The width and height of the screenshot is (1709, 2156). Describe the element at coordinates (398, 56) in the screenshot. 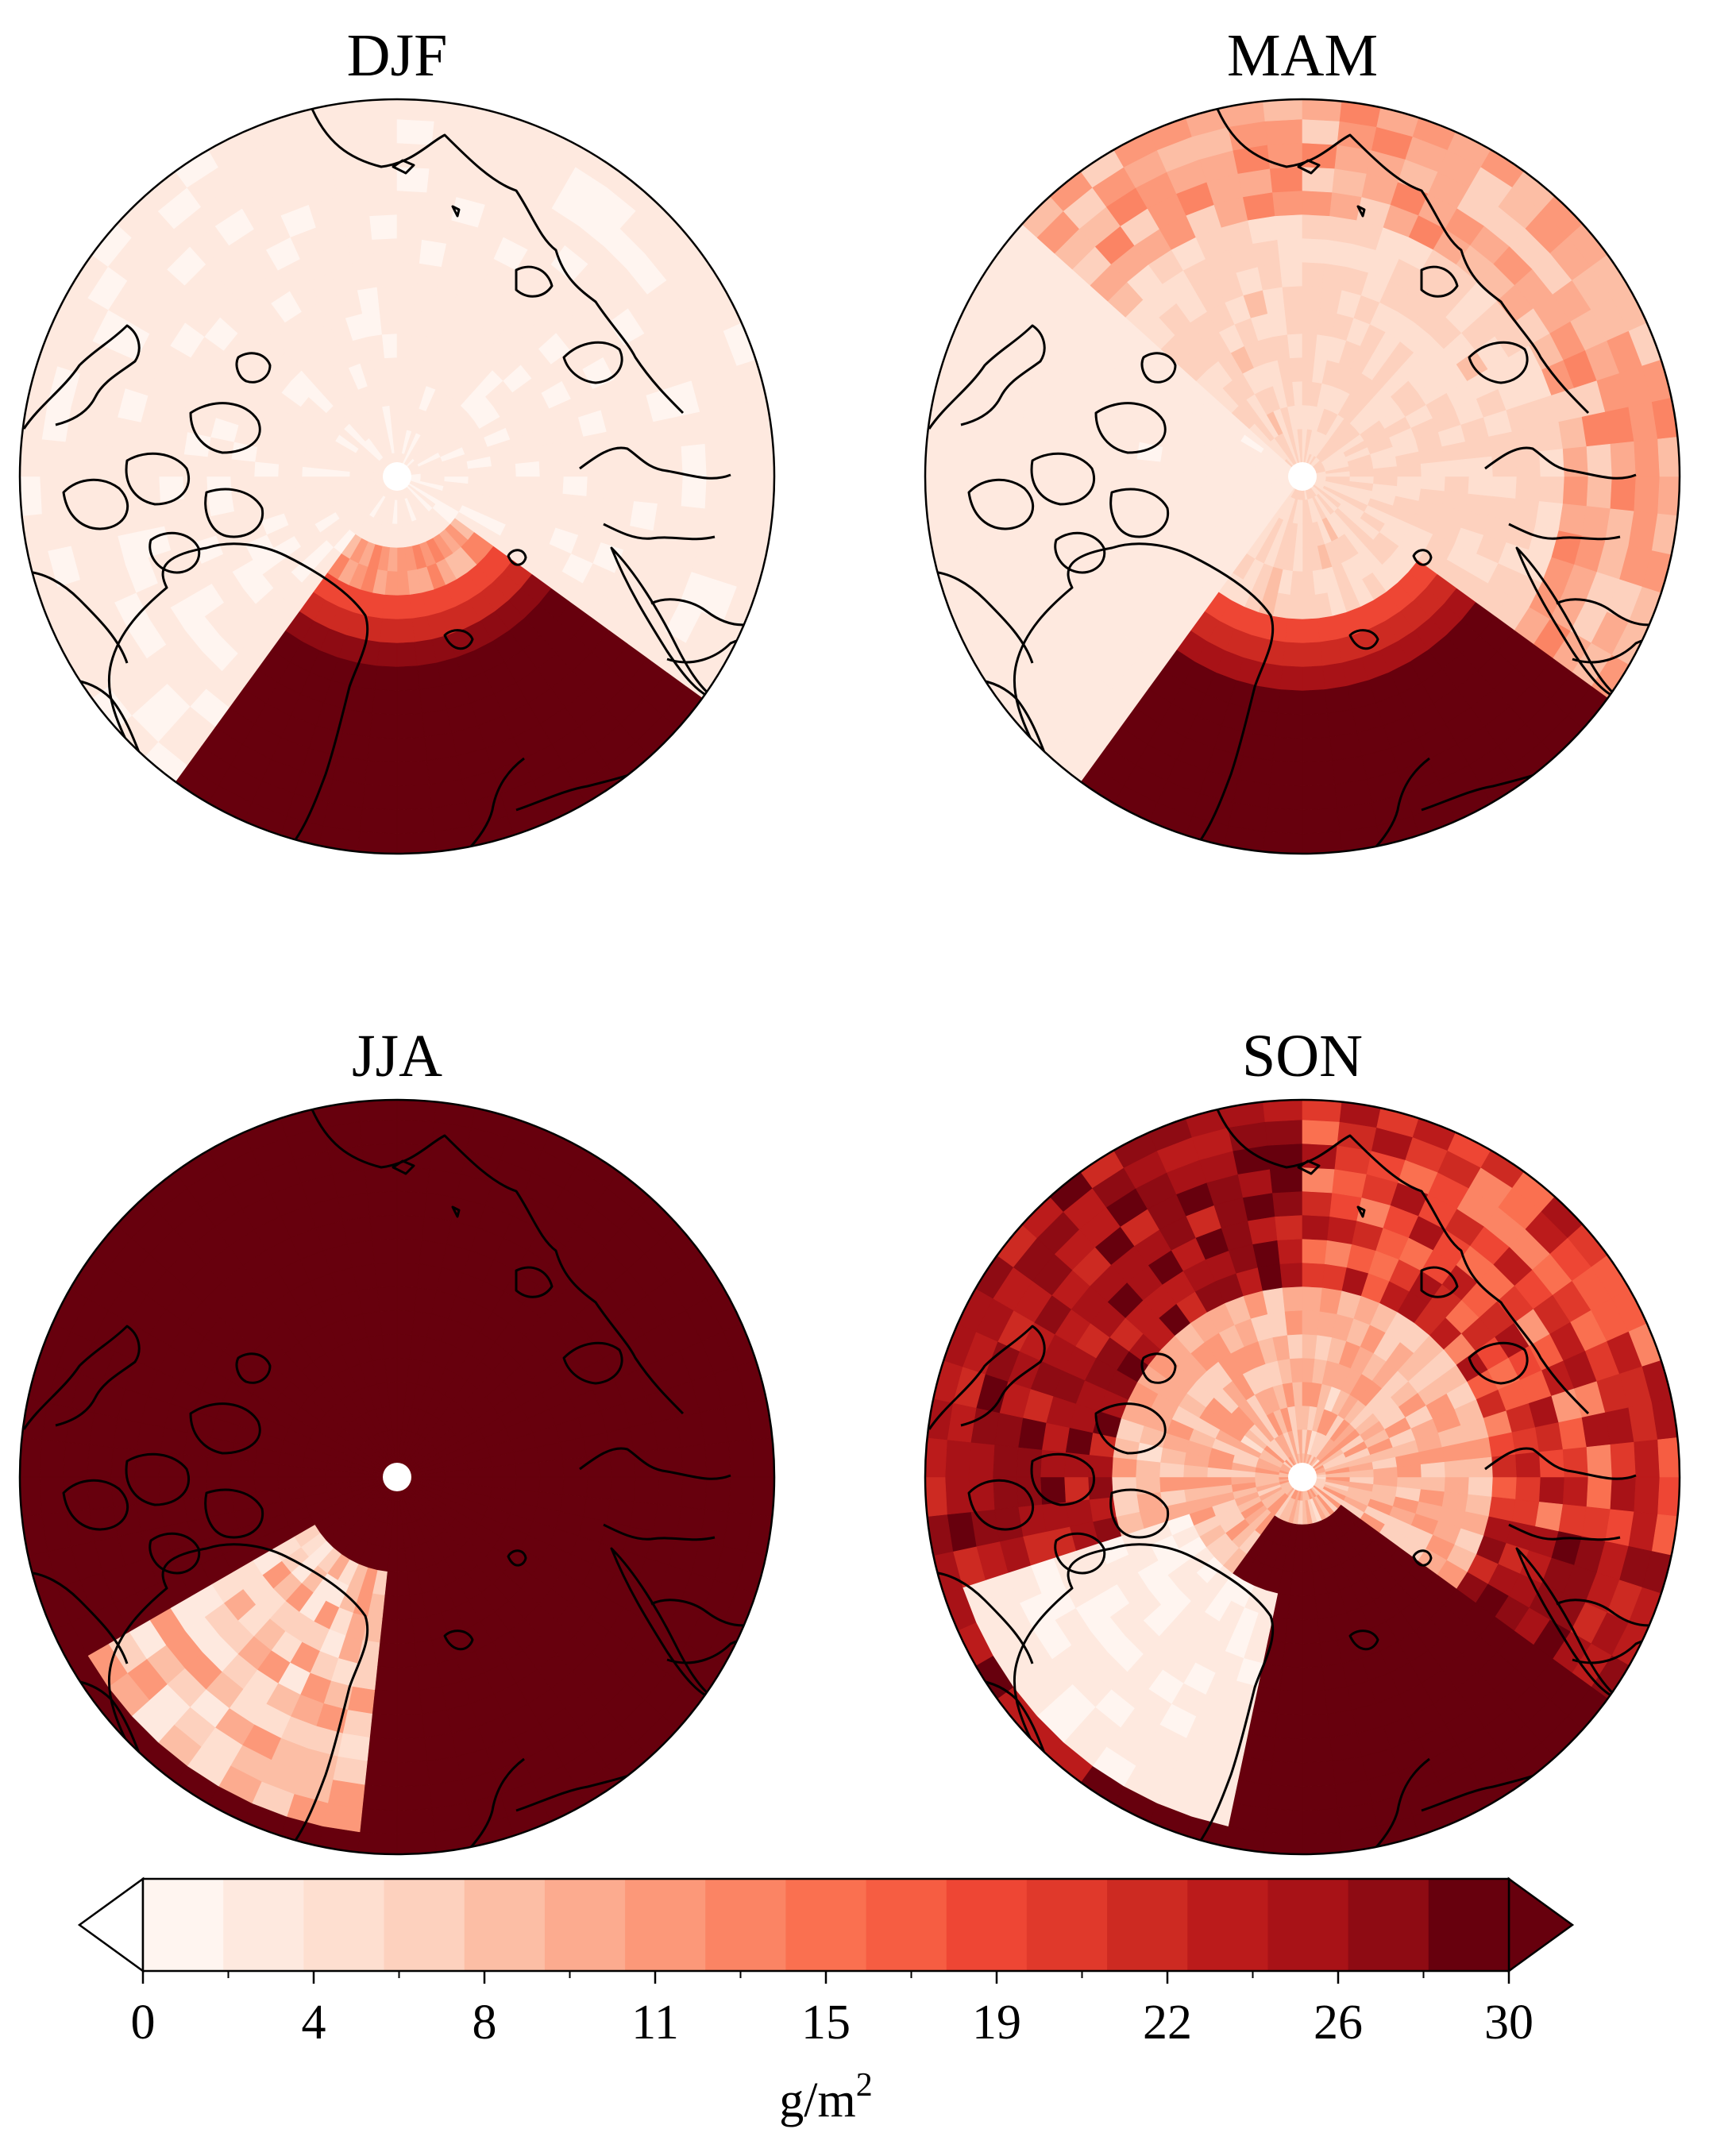

I see `panel-title: DJF` at that location.